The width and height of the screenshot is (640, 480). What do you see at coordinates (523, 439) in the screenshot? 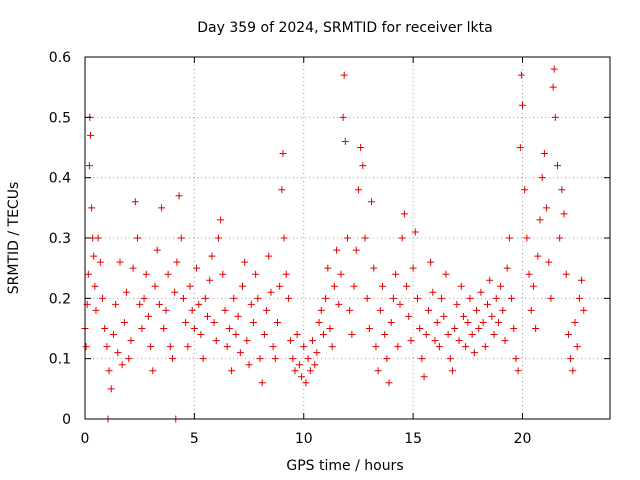
I see `x-tick-label: 20` at bounding box center [523, 439].